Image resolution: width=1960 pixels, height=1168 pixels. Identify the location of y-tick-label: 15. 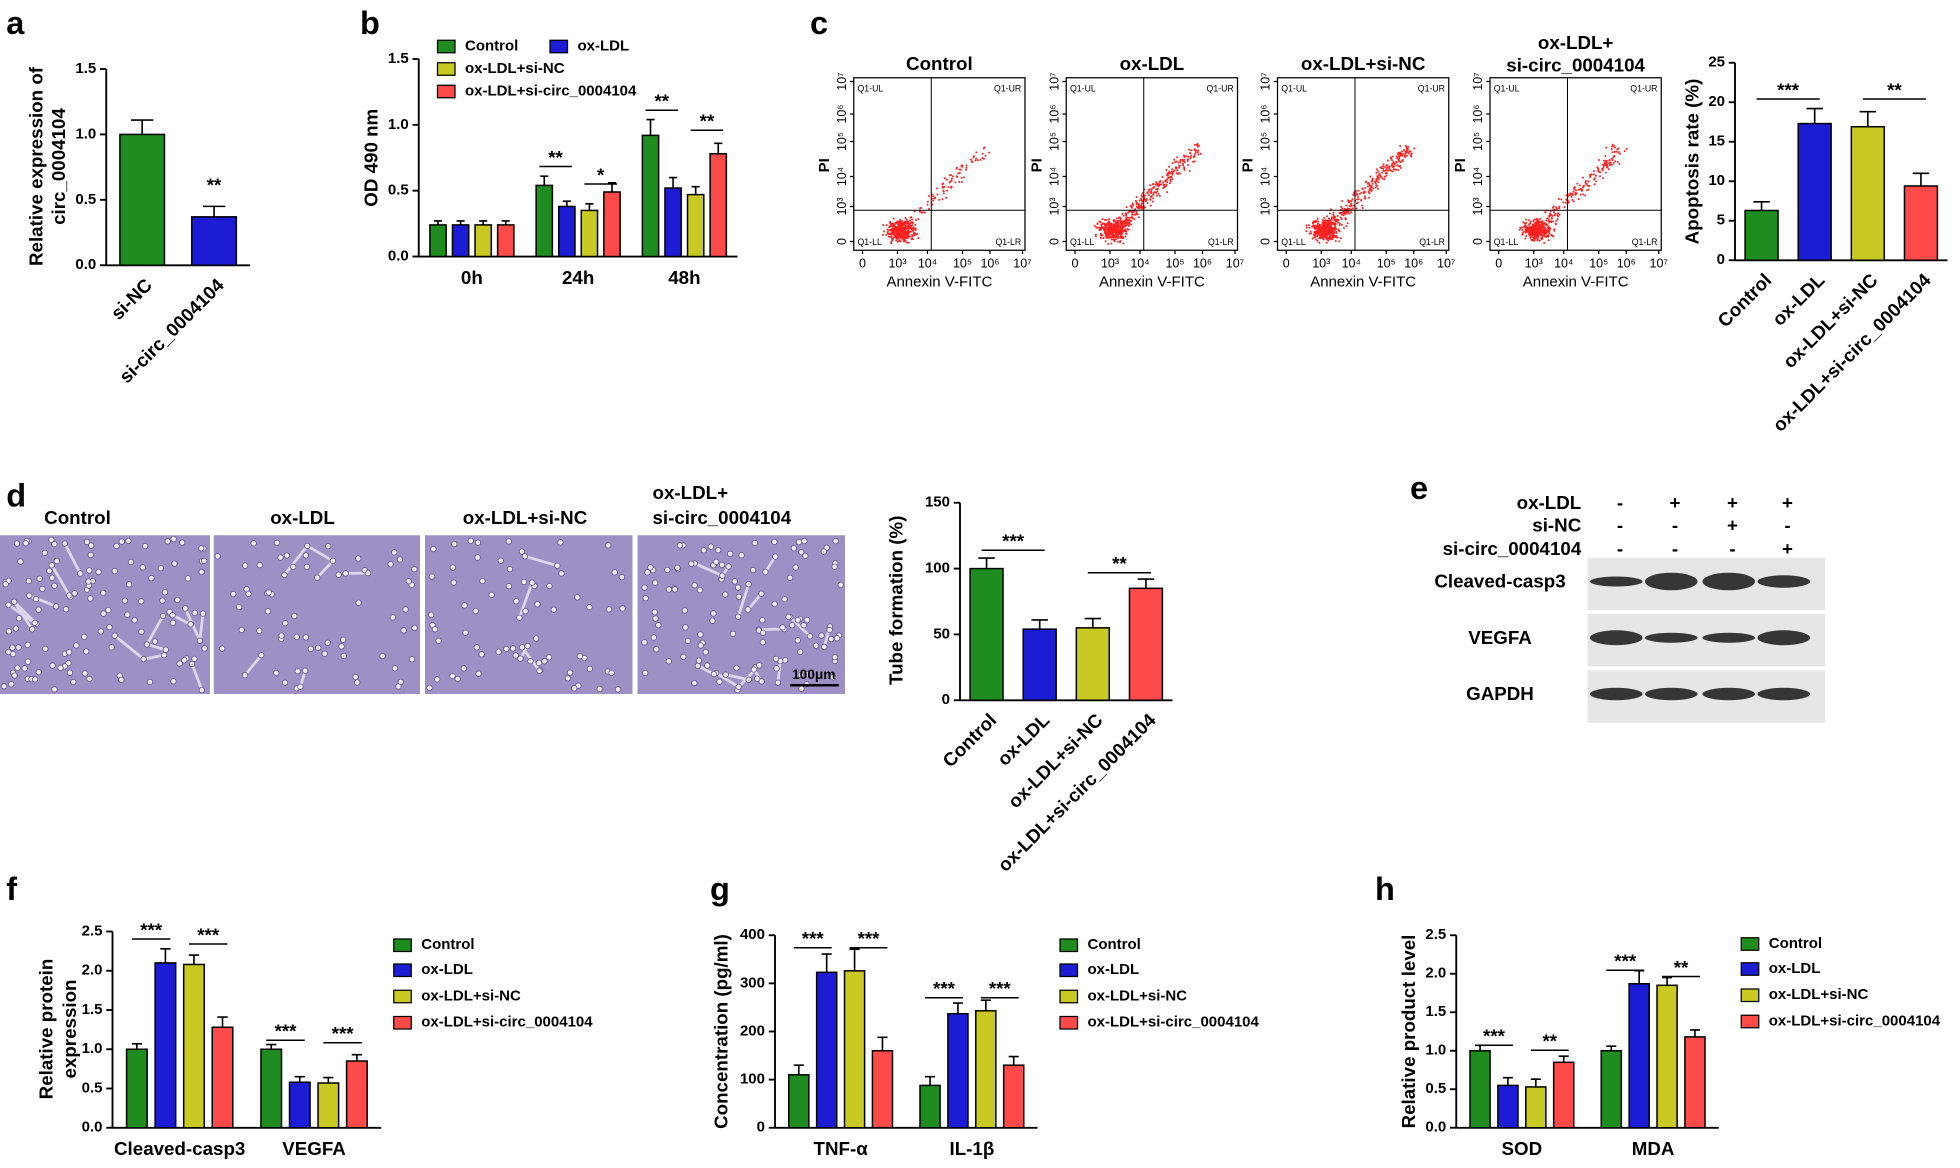
(1716, 141).